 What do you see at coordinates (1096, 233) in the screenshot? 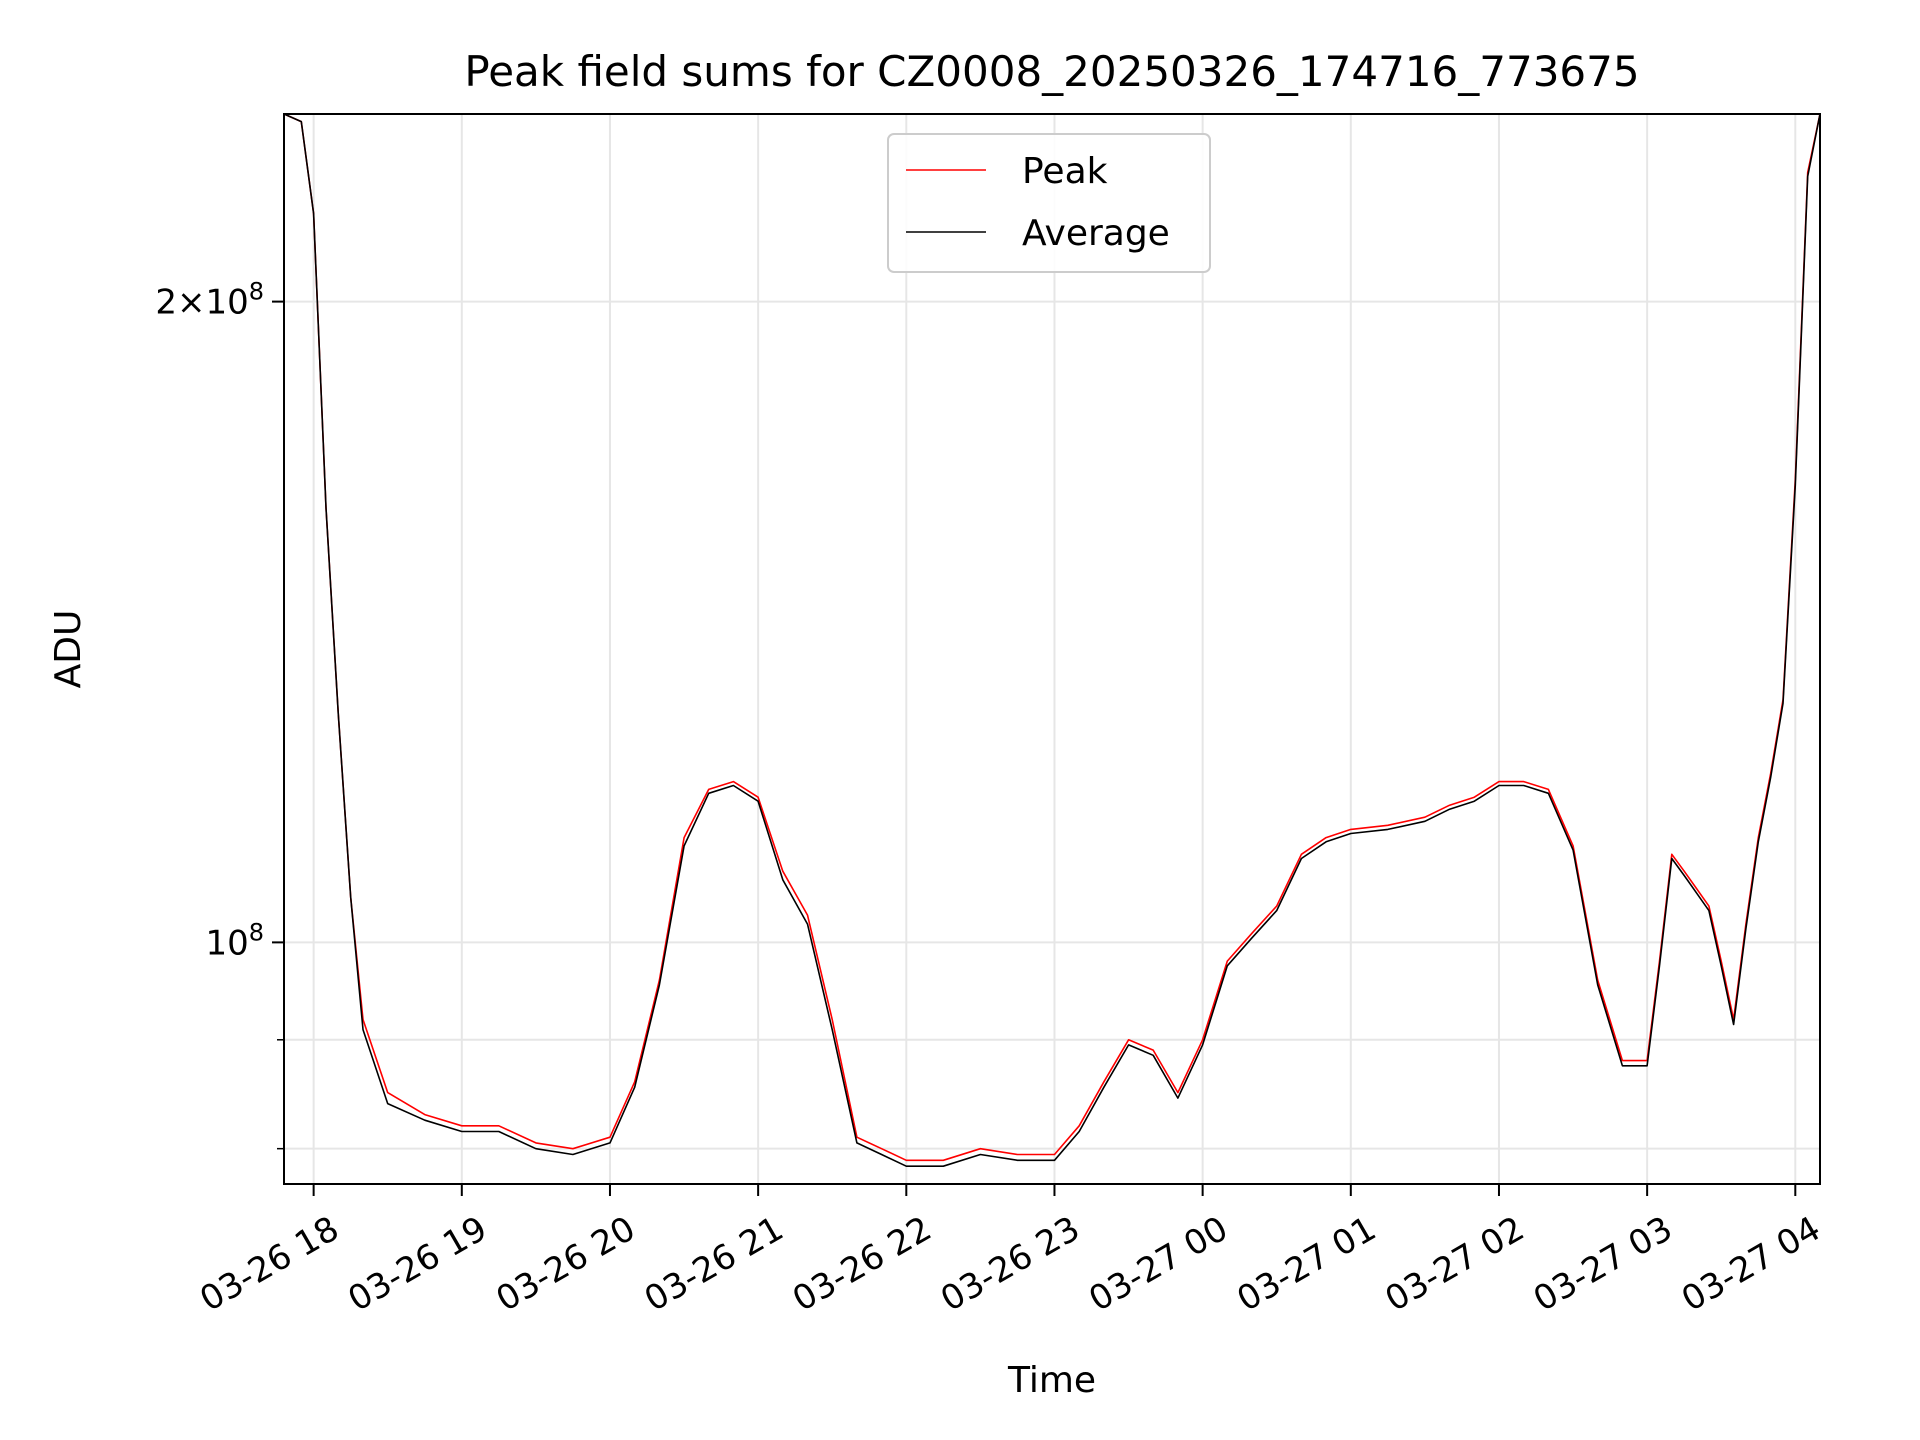
I see `legend-label-average: Average` at bounding box center [1096, 233].